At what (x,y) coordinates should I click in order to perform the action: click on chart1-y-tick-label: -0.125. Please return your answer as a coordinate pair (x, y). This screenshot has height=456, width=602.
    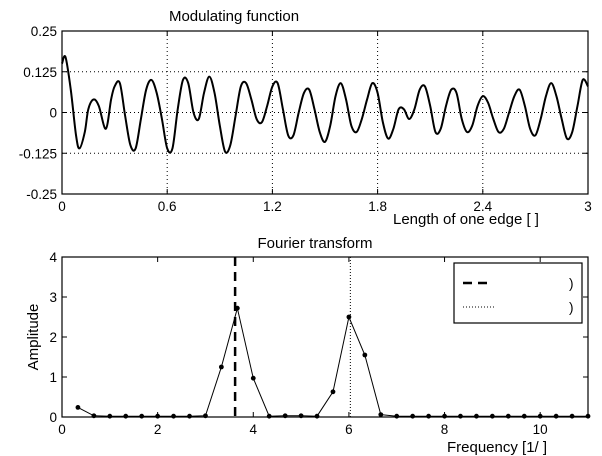
    Looking at the image, I should click on (38, 153).